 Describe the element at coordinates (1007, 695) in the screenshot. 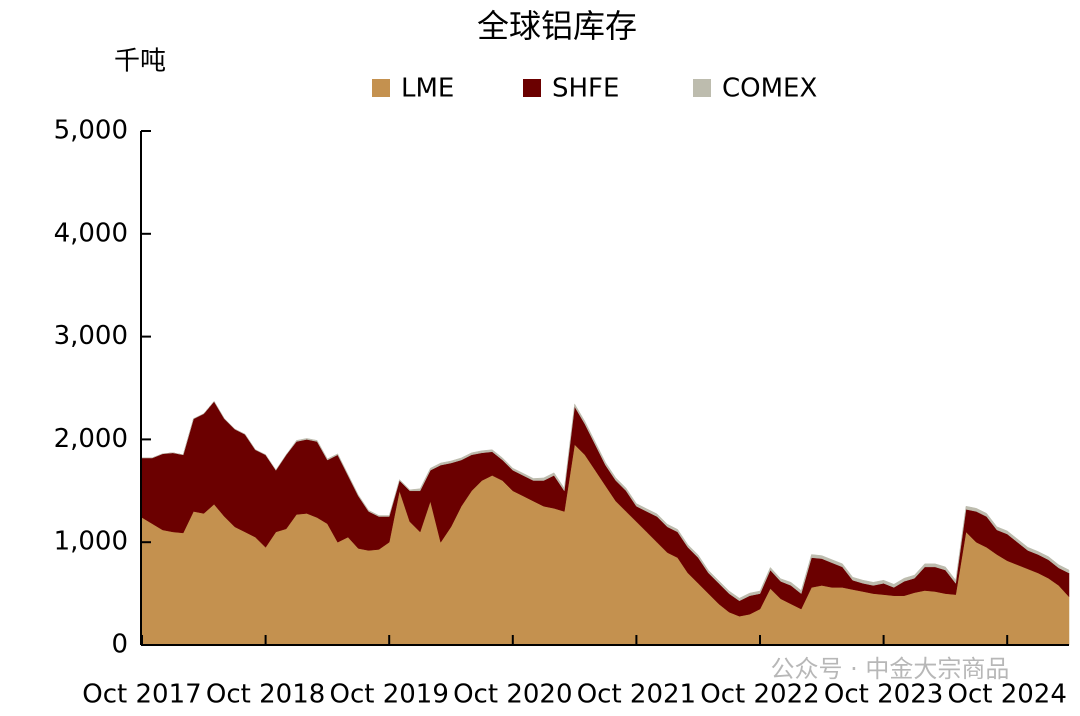

I see `x-tick-label: Oct 2024` at that location.